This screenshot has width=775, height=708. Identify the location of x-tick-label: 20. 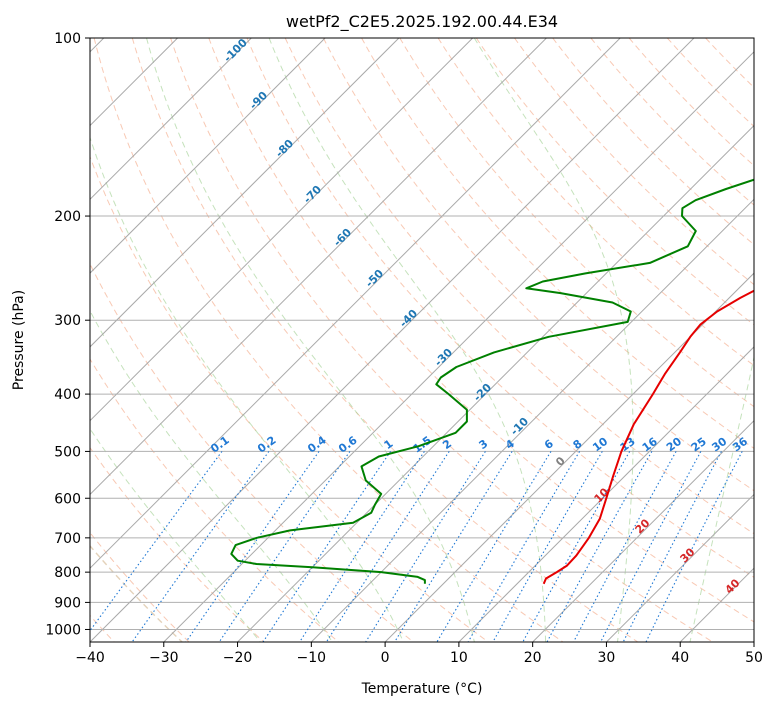
(533, 658).